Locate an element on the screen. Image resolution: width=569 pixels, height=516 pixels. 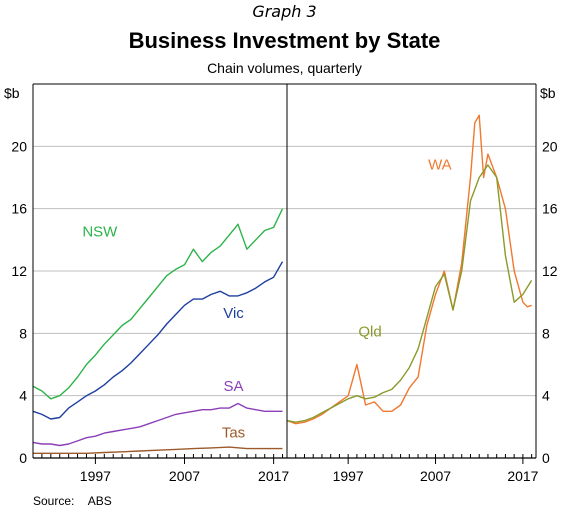
y-unit-label-right: $b is located at coordinates (548, 93).